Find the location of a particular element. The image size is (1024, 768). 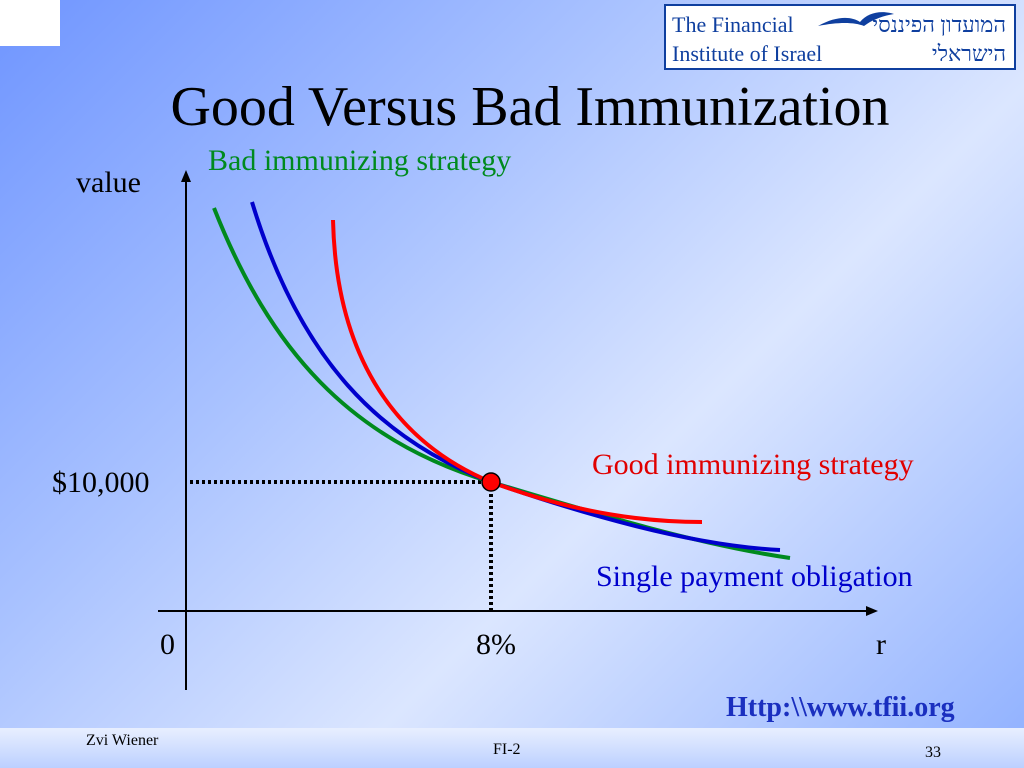

website-link: Http:\\www.tfii.org is located at coordinates (840, 707).